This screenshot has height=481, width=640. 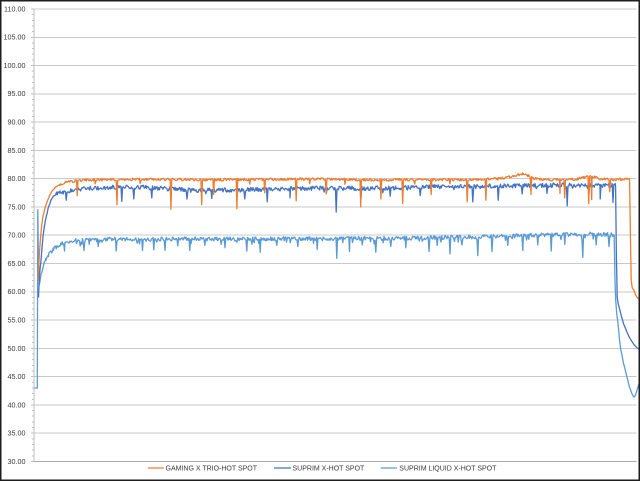 I want to click on svg-text: 35.00, so click(x=17, y=433).